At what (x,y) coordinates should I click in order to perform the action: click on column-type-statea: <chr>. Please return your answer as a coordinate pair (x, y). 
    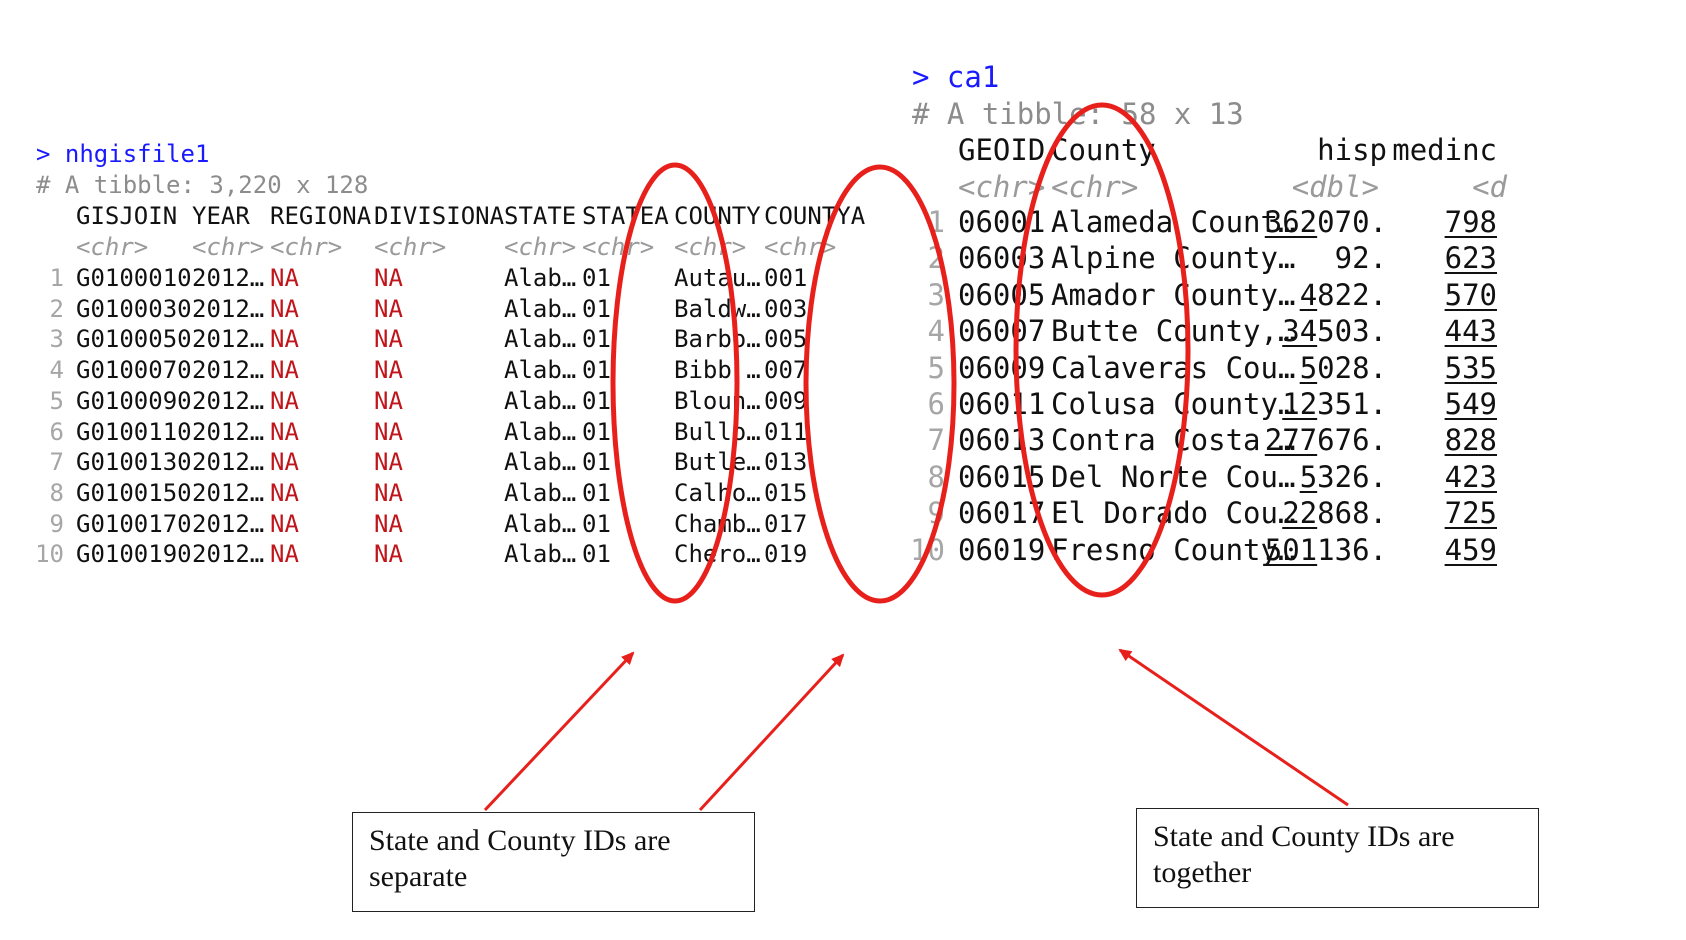
    Looking at the image, I should click on (618, 247).